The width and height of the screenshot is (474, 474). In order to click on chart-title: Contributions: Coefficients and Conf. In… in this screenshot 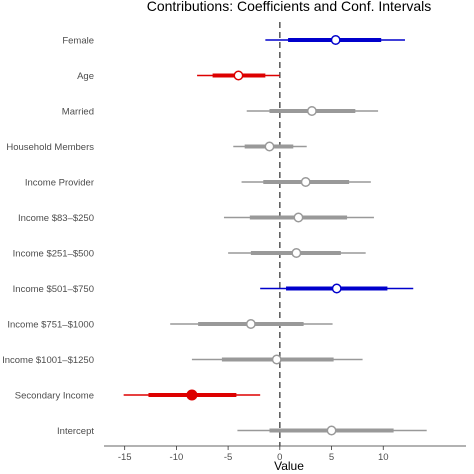, I will do `click(289, 7)`.